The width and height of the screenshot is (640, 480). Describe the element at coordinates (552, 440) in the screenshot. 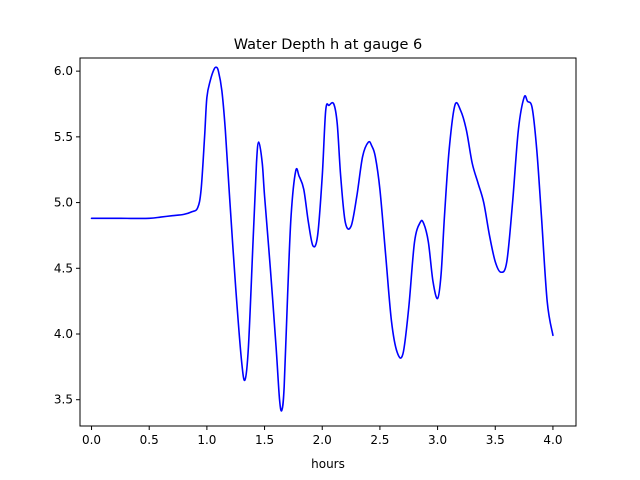

I see `x-tick-label: 4.0` at that location.